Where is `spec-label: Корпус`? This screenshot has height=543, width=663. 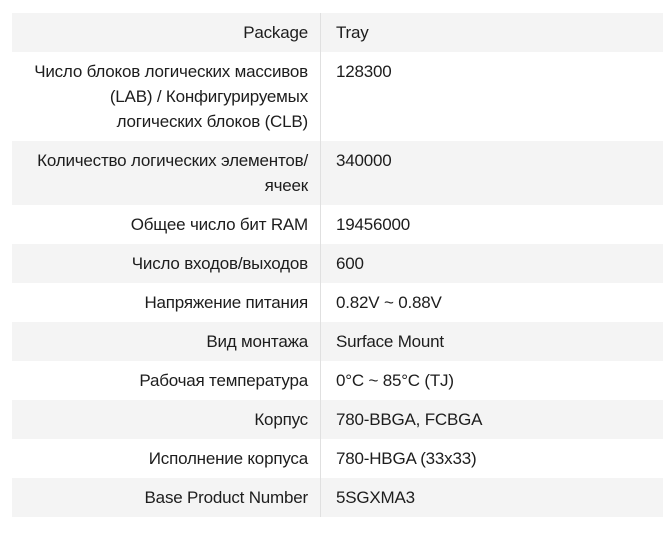
spec-label: Корпус is located at coordinates (281, 419).